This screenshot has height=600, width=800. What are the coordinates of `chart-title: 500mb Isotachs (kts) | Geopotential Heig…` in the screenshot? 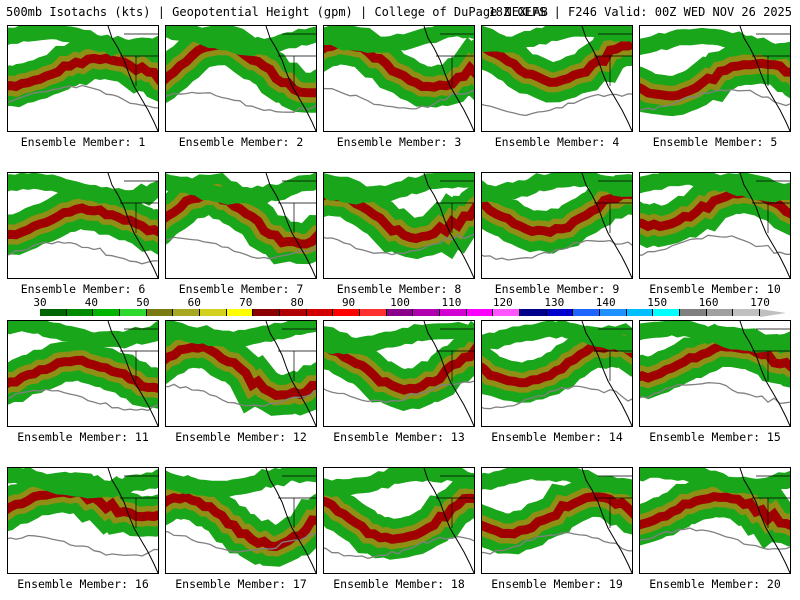 It's located at (277, 12).